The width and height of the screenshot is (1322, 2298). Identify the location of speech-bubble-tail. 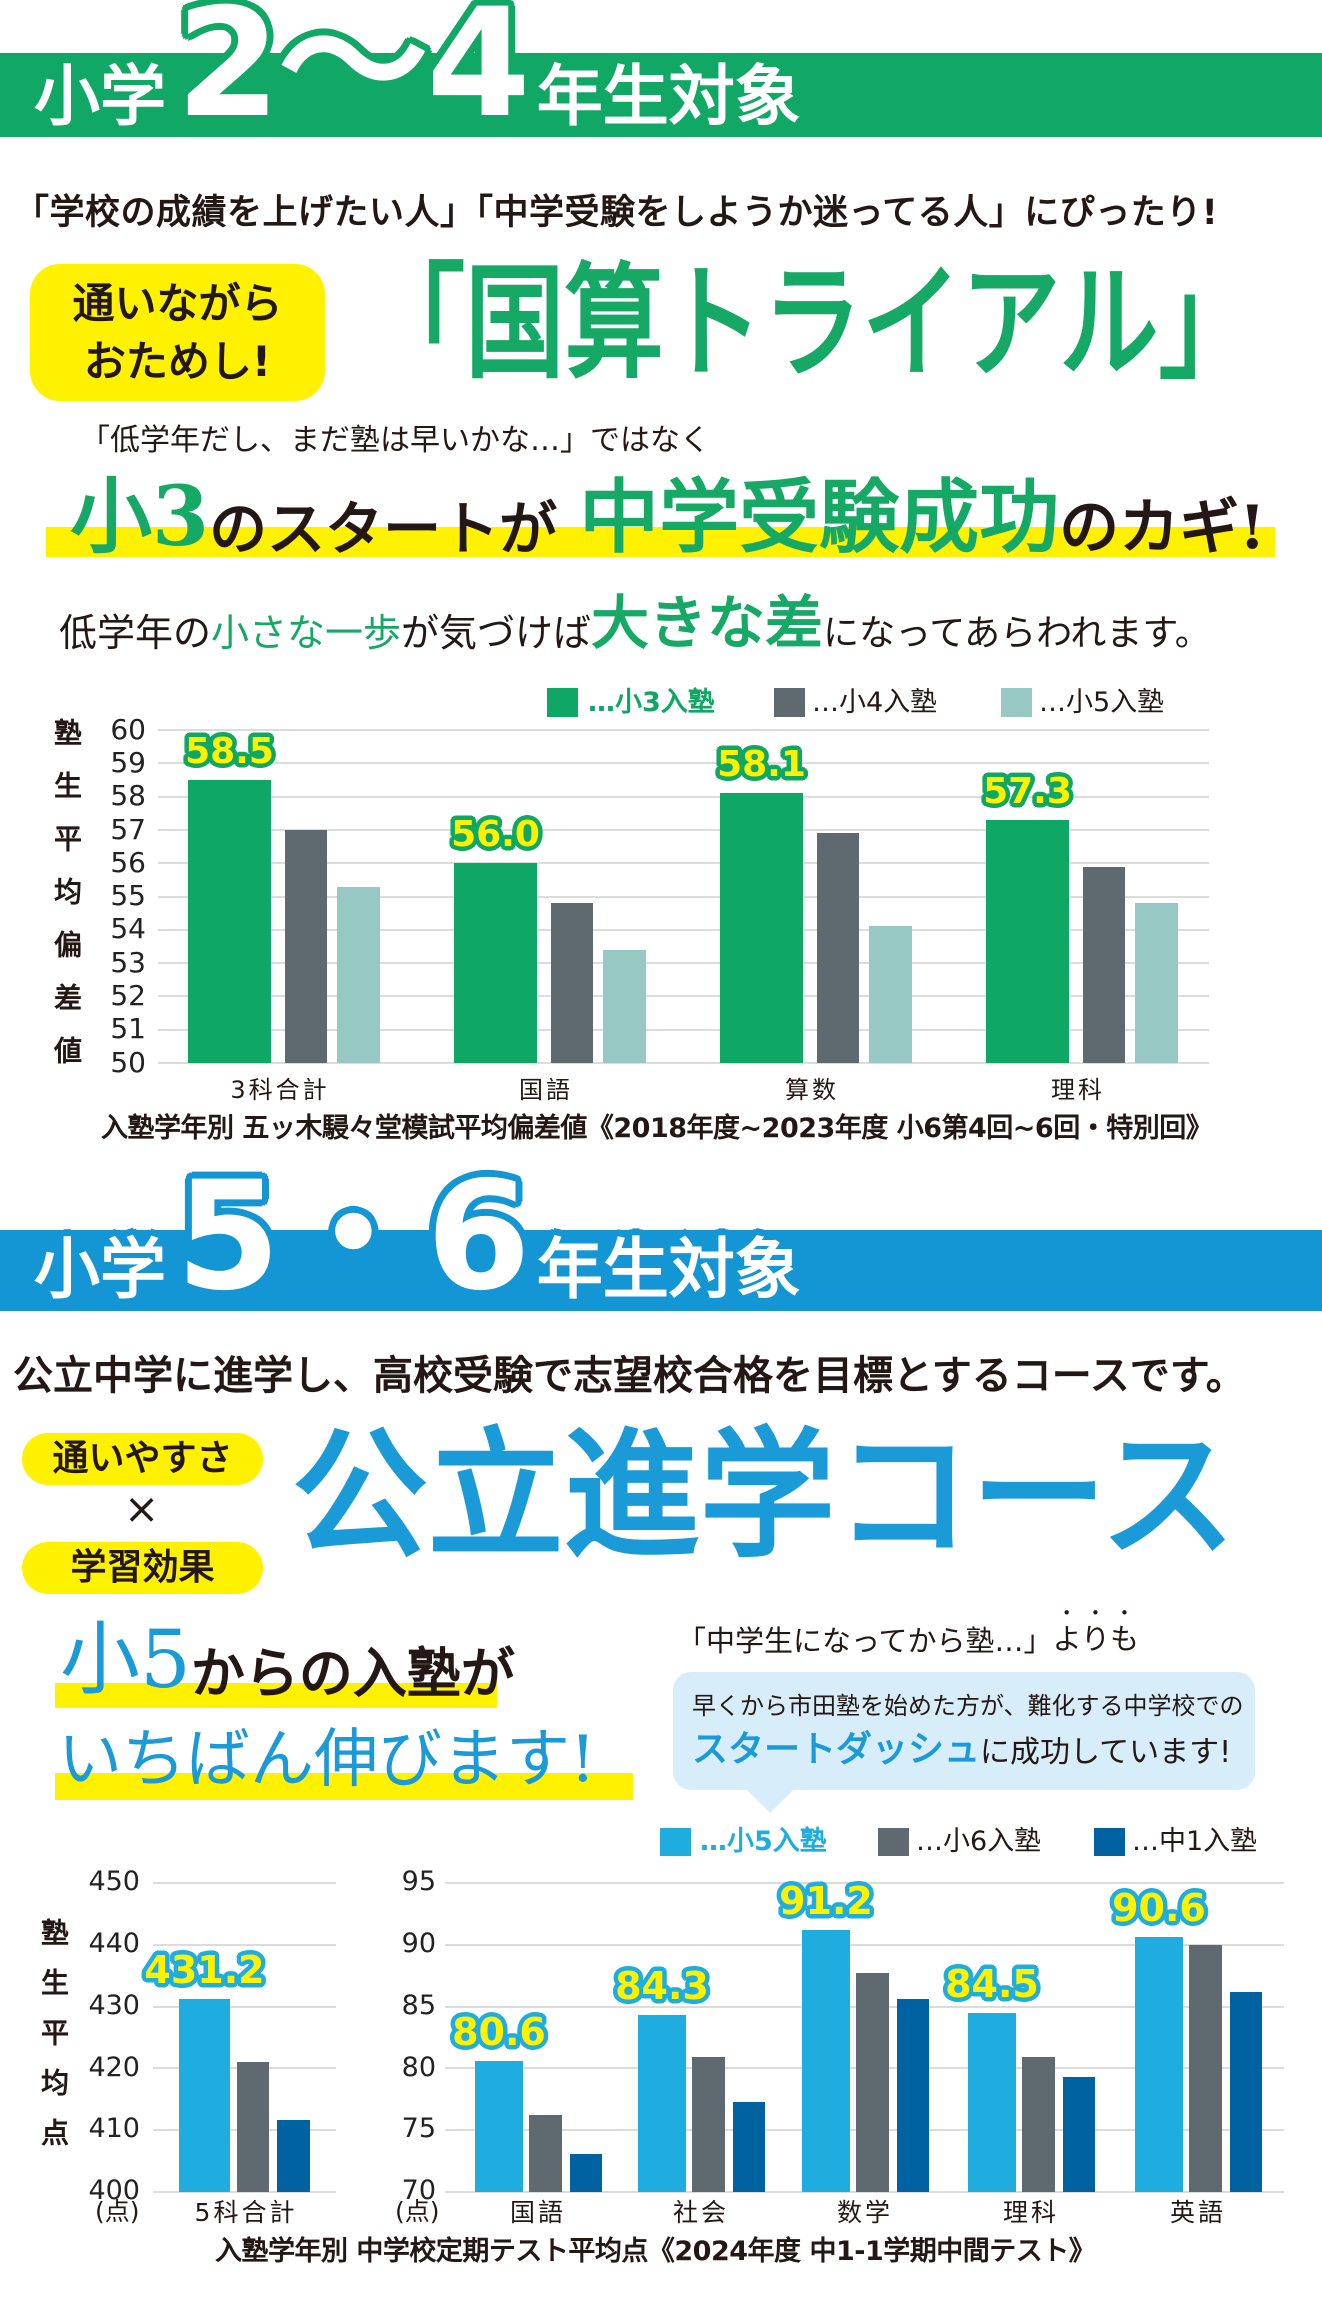
(770, 1801).